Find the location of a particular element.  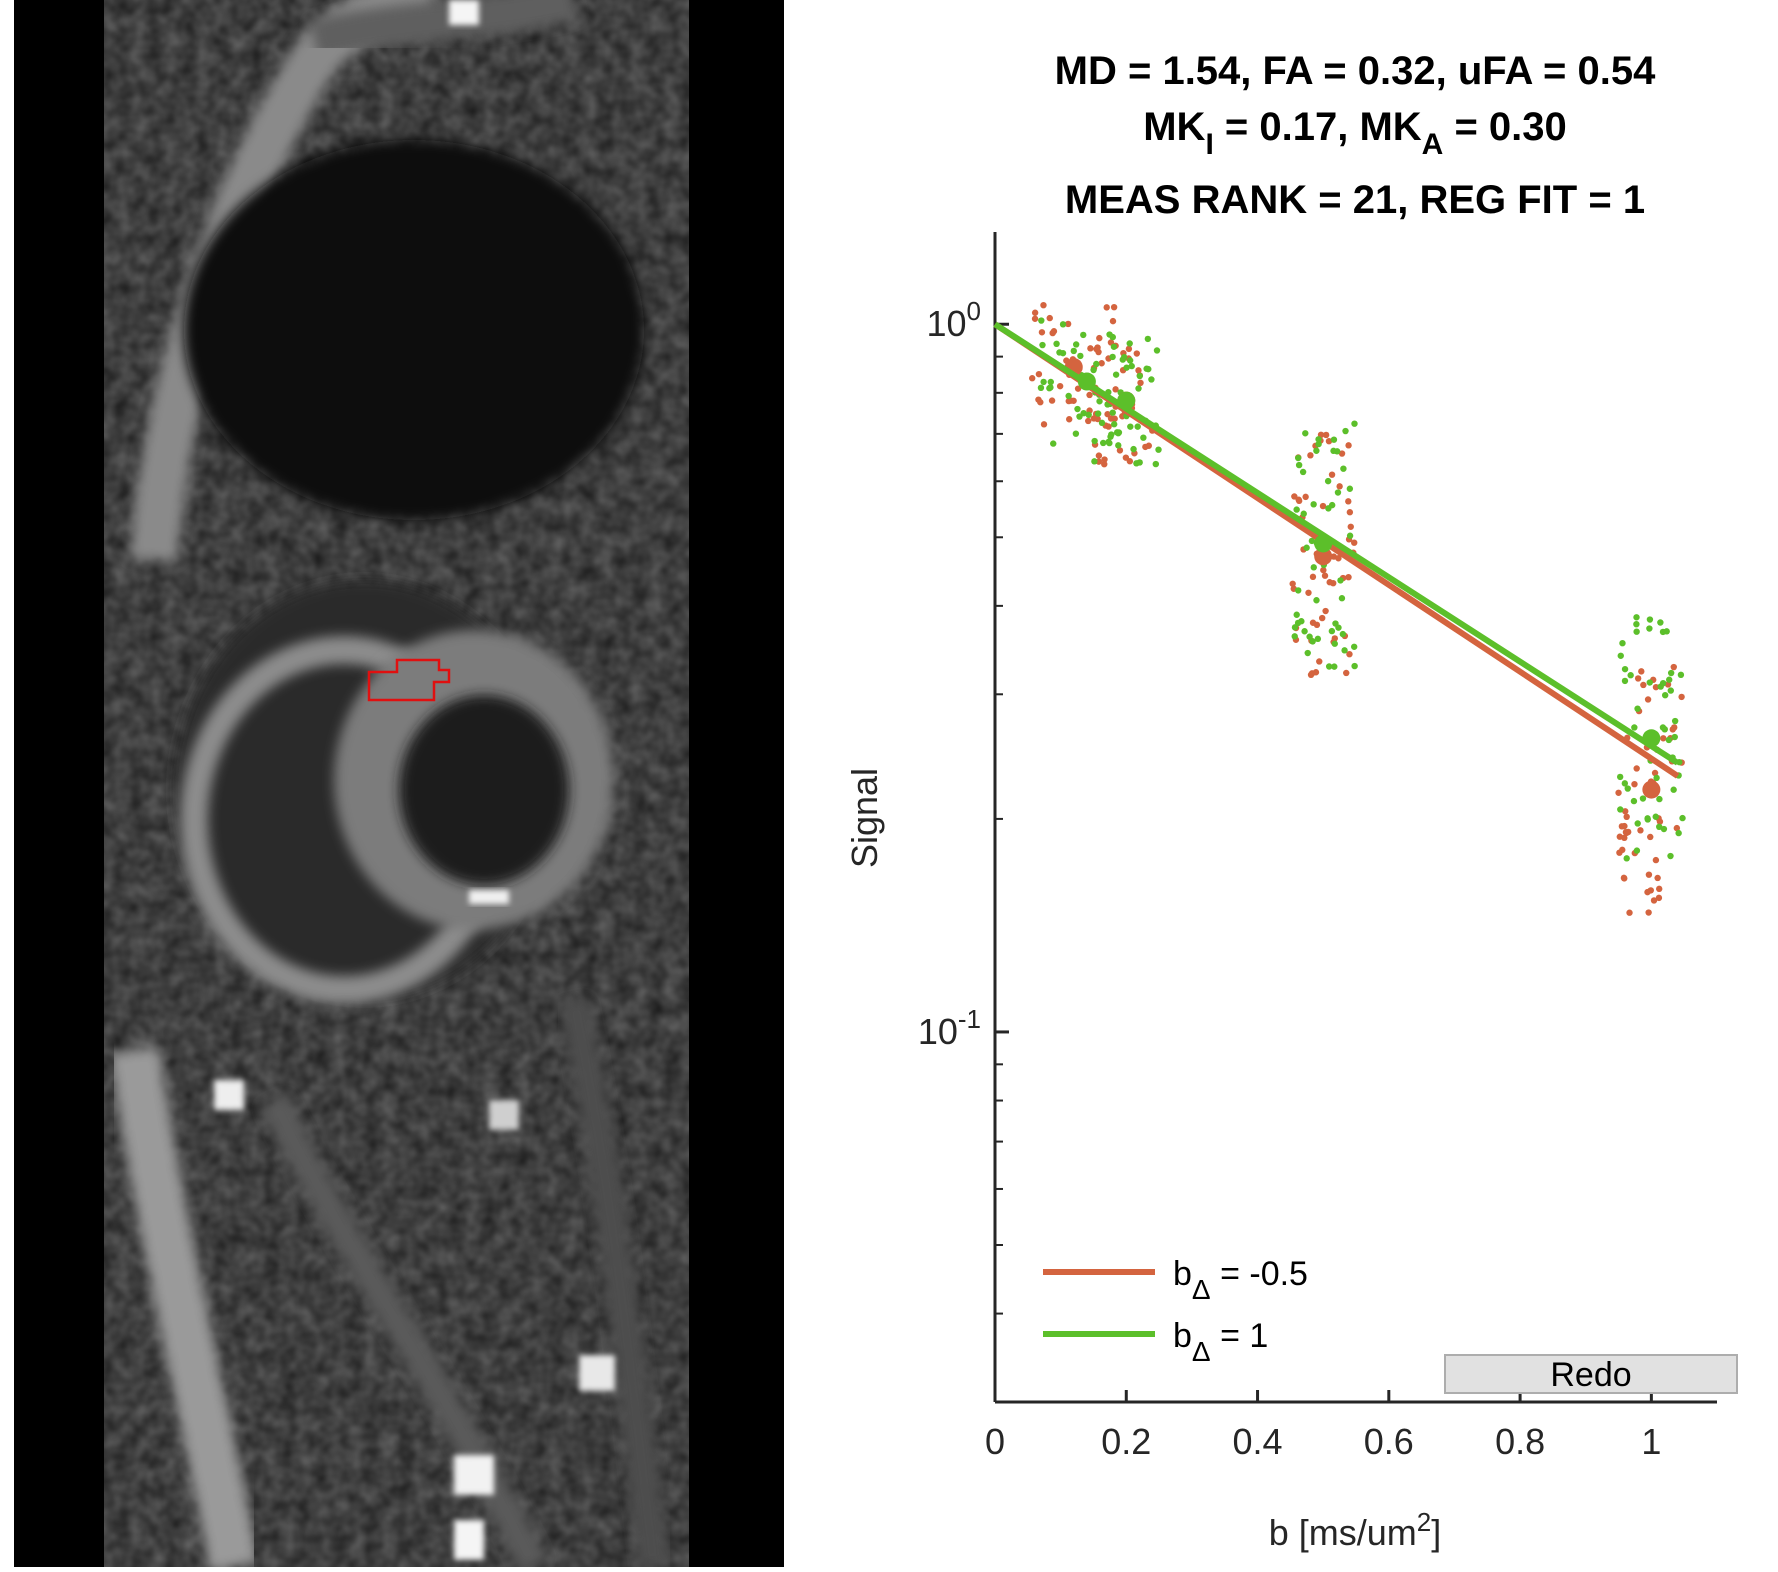

series-layer is located at coordinates (1336, 560).